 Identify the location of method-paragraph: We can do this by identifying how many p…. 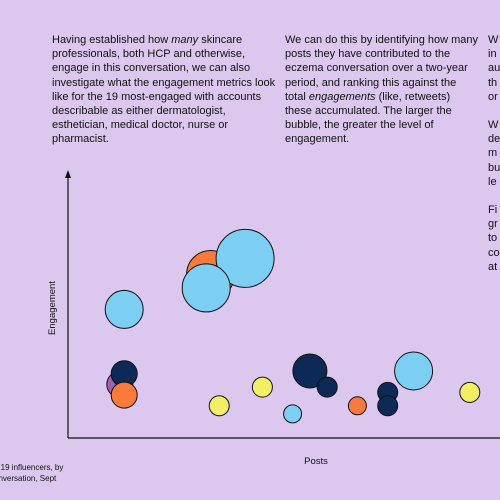
(381, 90).